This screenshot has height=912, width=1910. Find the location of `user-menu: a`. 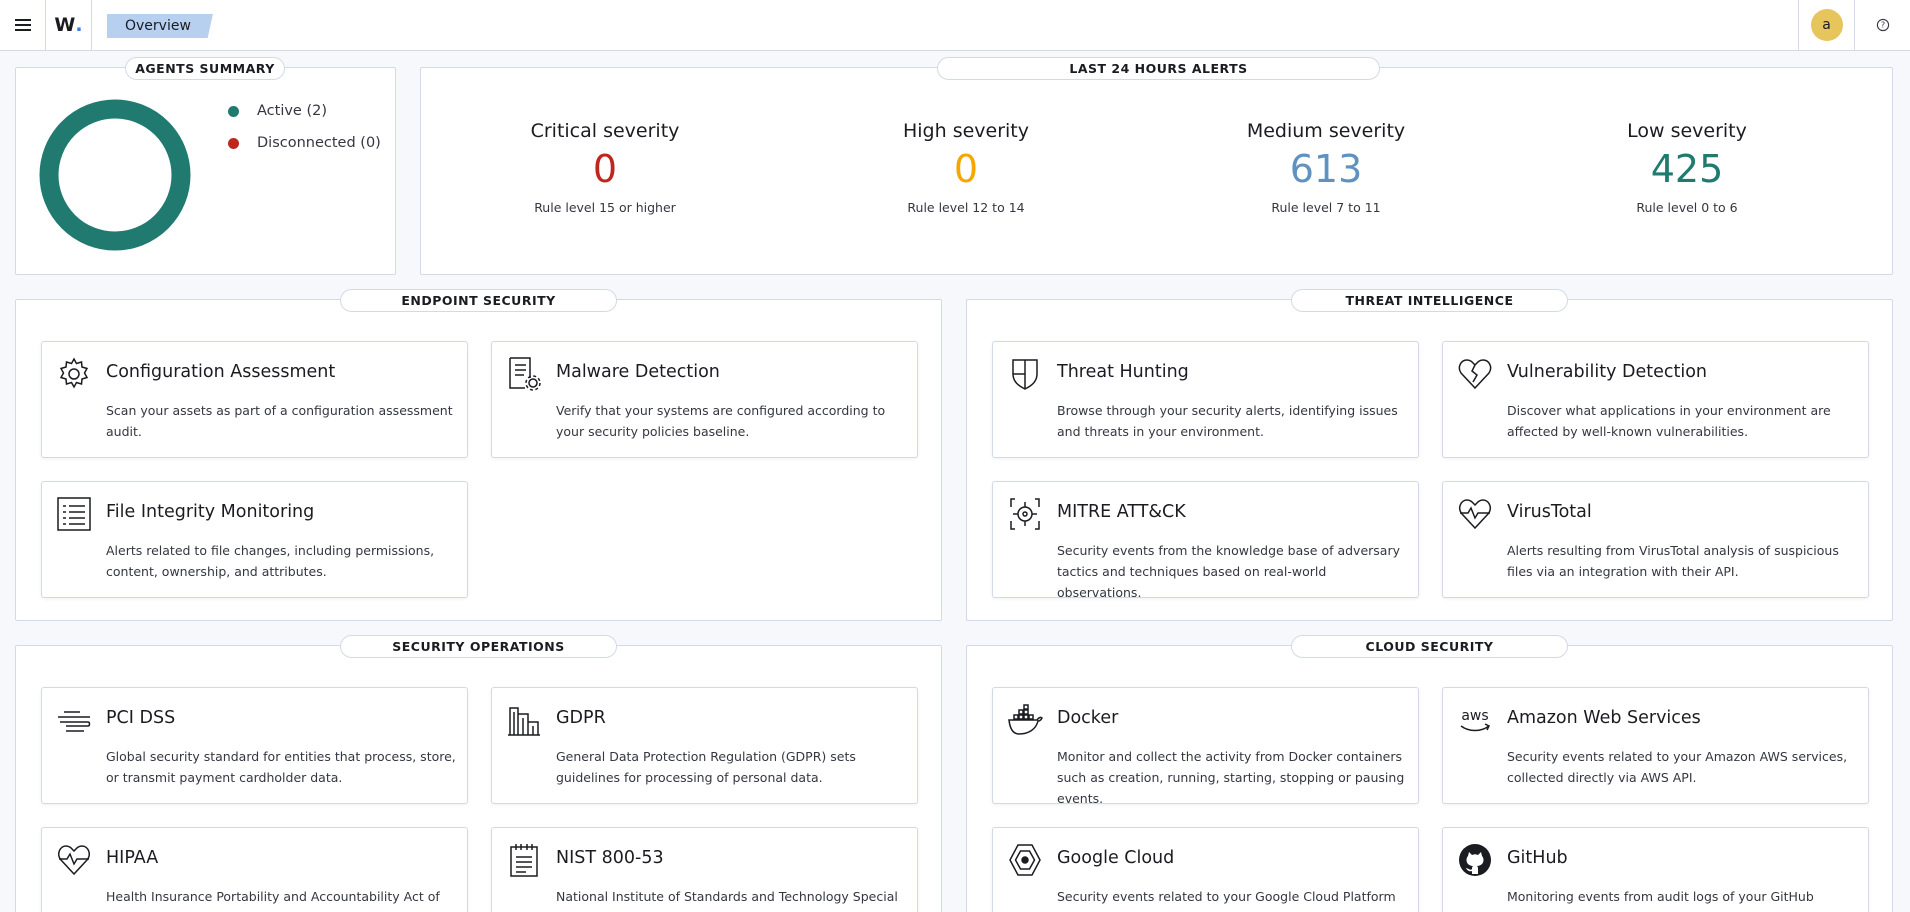

user-menu: a is located at coordinates (1826, 25).